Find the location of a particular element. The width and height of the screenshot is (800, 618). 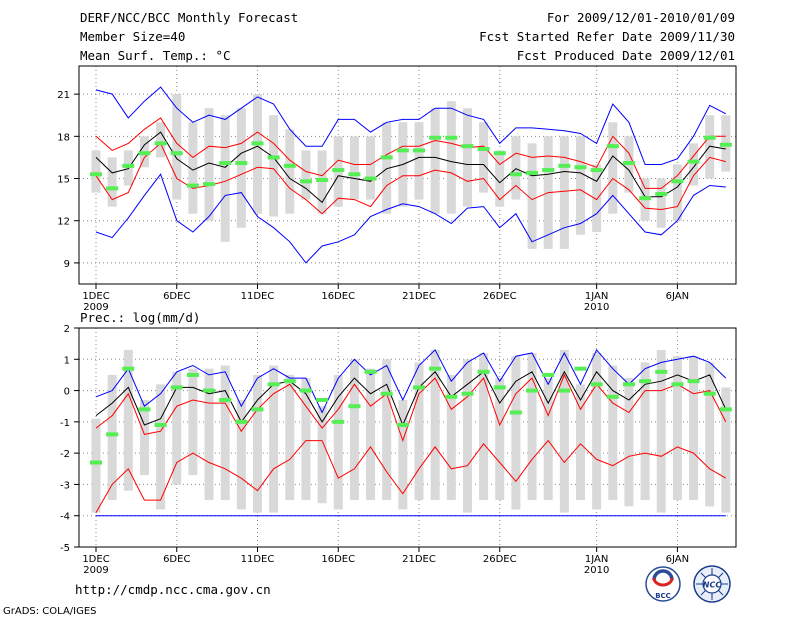

y-tick-label: -5 is located at coordinates (65, 548).